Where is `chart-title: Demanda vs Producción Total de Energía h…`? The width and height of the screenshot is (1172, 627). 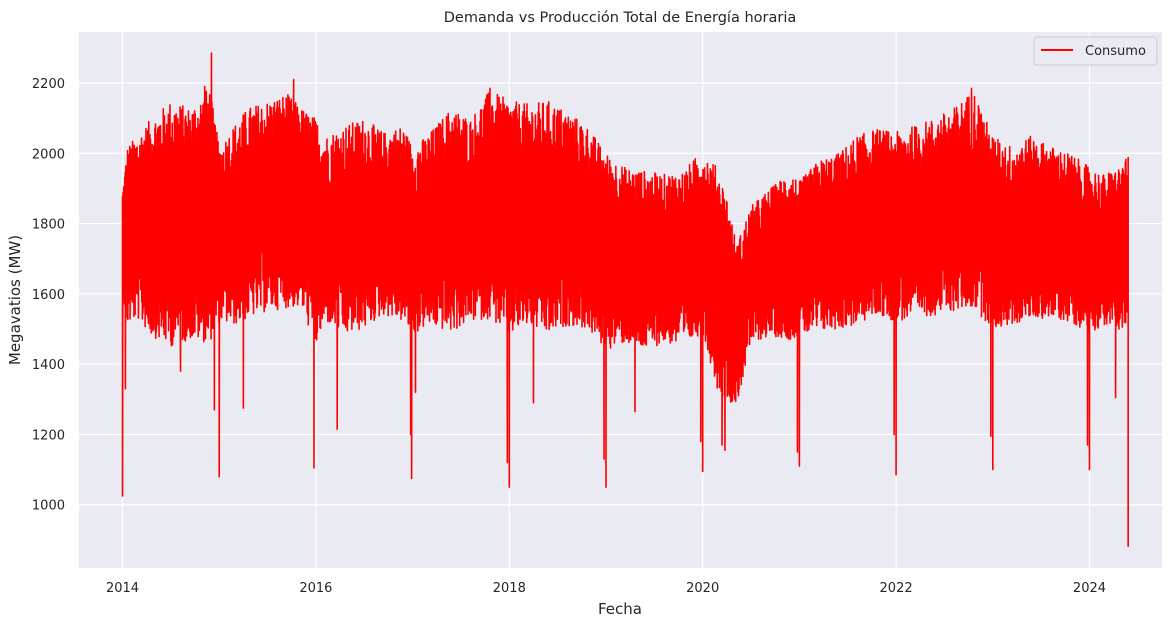 chart-title: Demanda vs Producción Total de Energía h… is located at coordinates (620, 18).